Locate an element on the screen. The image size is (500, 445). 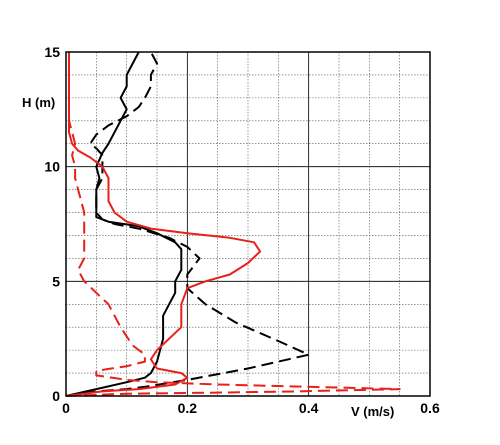
x-tick-label: 0.4 is located at coordinates (309, 408).